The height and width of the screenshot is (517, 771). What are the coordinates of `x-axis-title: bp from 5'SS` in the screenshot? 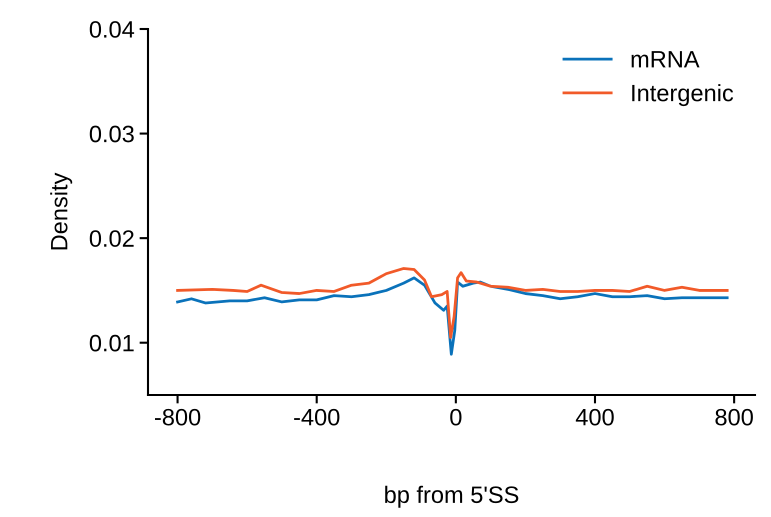 It's located at (451, 497).